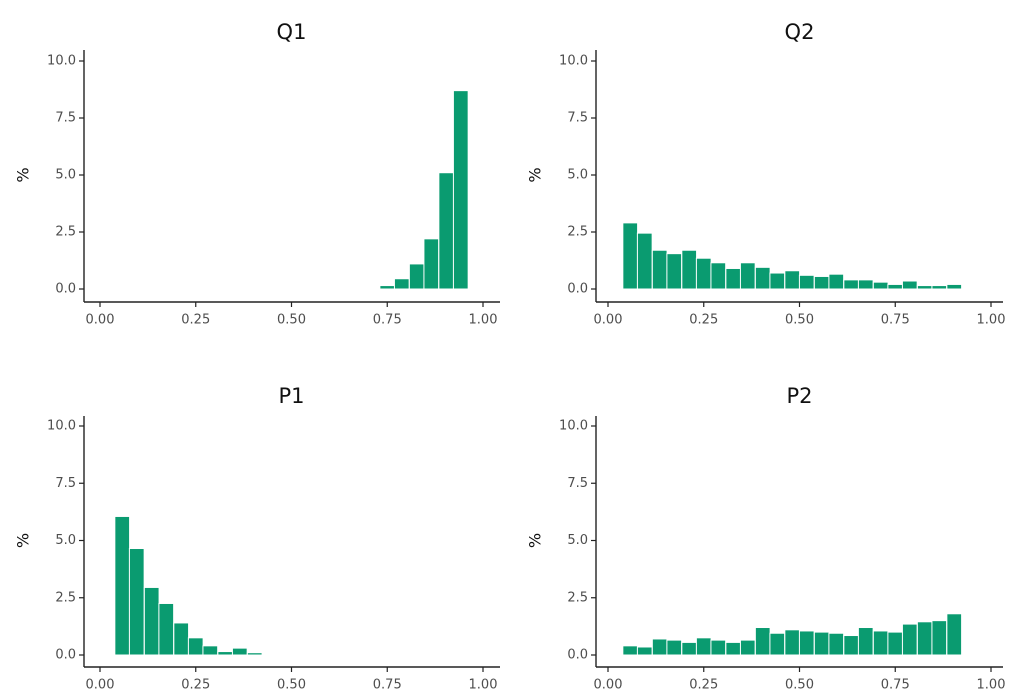 This screenshot has width=1015, height=695. I want to click on panel-title: Q2, so click(800, 32).